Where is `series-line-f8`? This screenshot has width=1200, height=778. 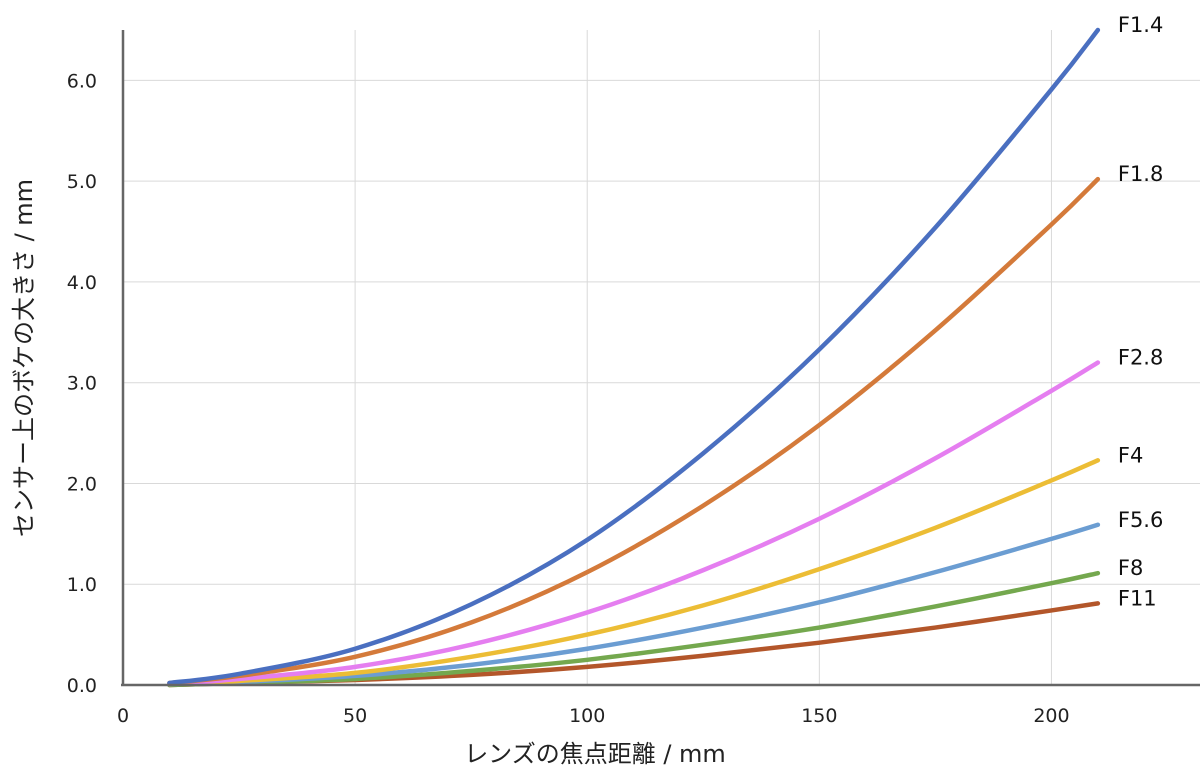 series-line-f8 is located at coordinates (634, 629).